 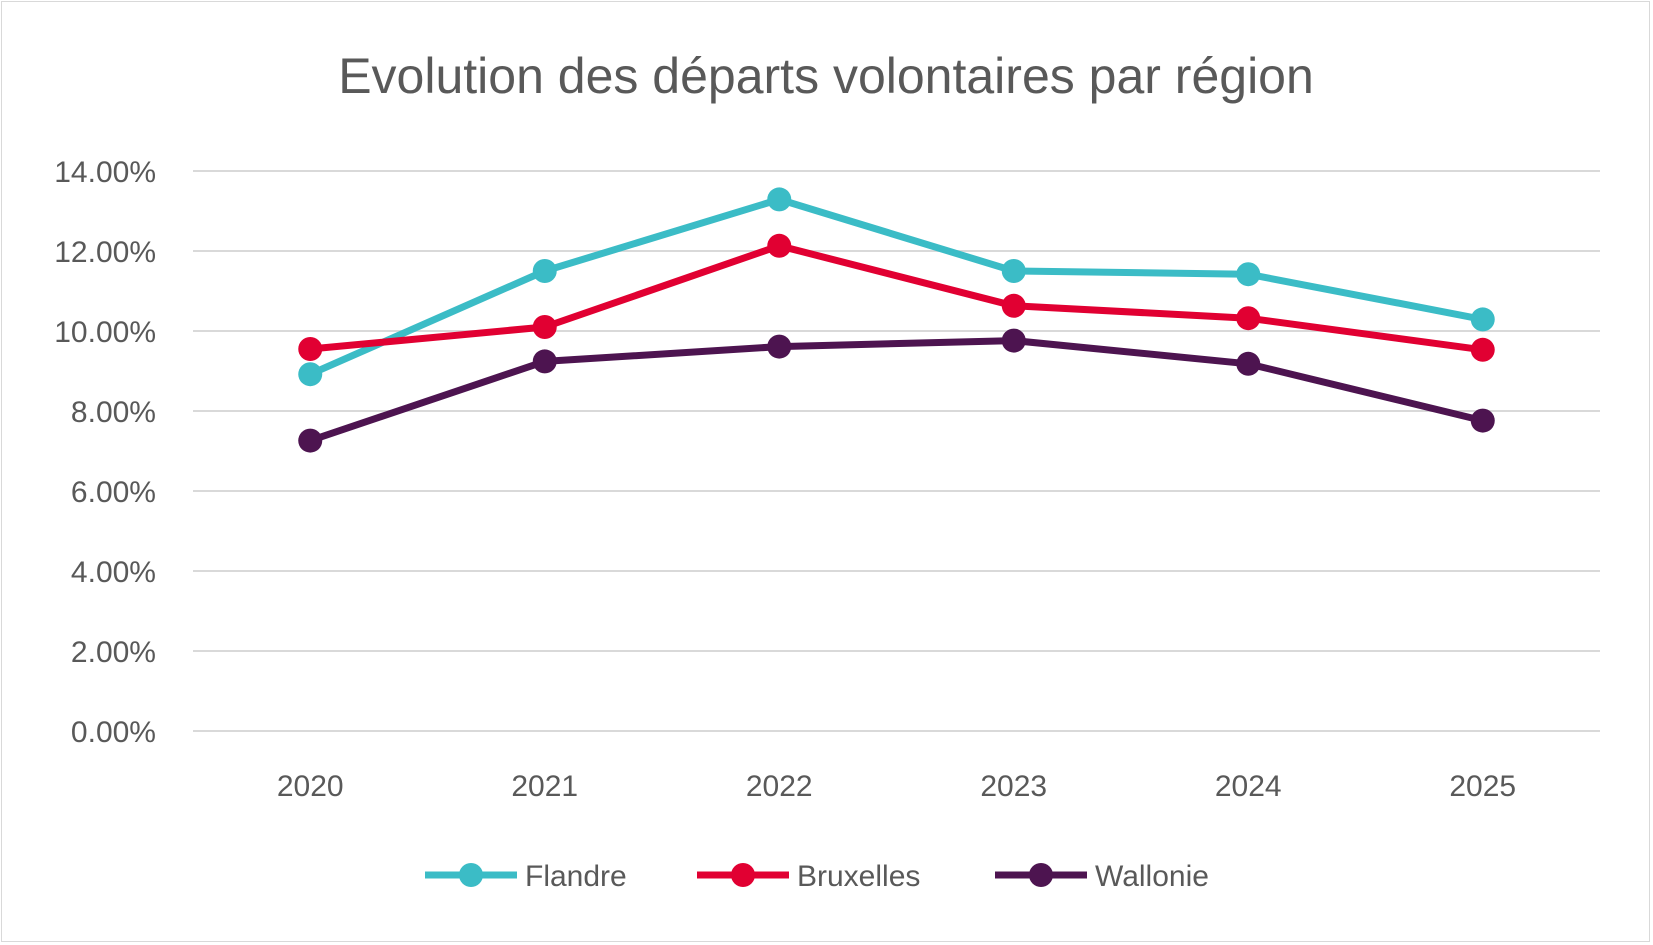 I want to click on legend-label-flandre: Flandre, so click(x=576, y=876).